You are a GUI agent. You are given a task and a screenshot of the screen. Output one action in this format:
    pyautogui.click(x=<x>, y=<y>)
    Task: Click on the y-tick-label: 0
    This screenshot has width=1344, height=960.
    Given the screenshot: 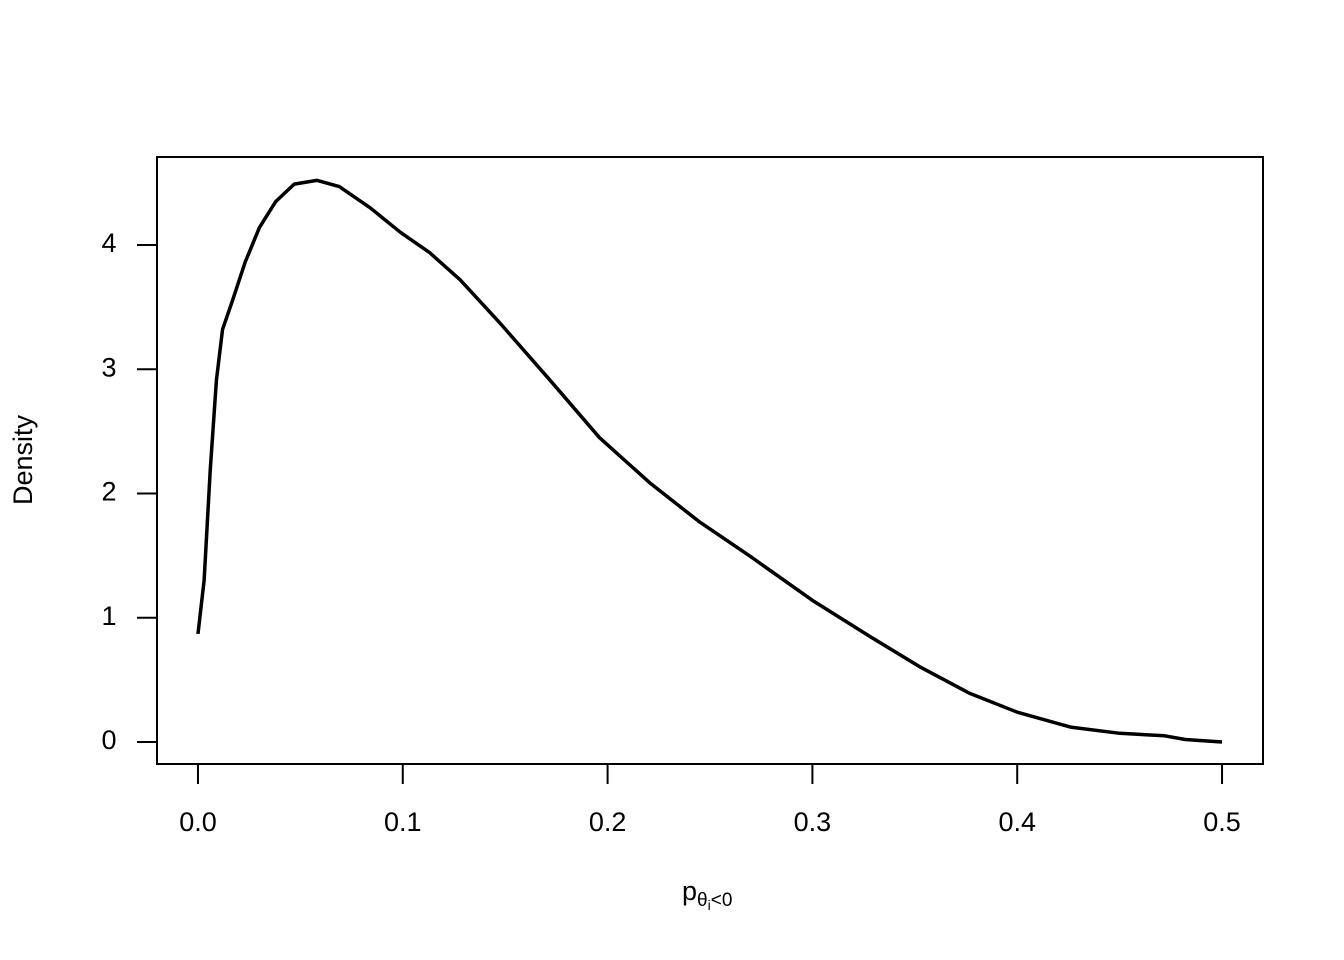 What is the action you would take?
    pyautogui.click(x=108, y=740)
    